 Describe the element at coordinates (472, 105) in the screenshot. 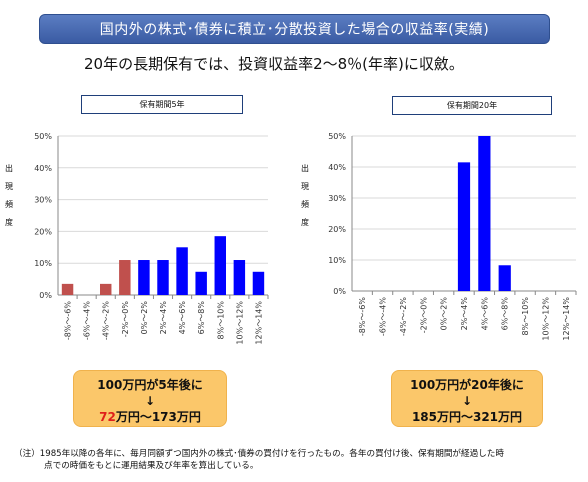

I see `chart-title-20y: 保有期間20年` at that location.